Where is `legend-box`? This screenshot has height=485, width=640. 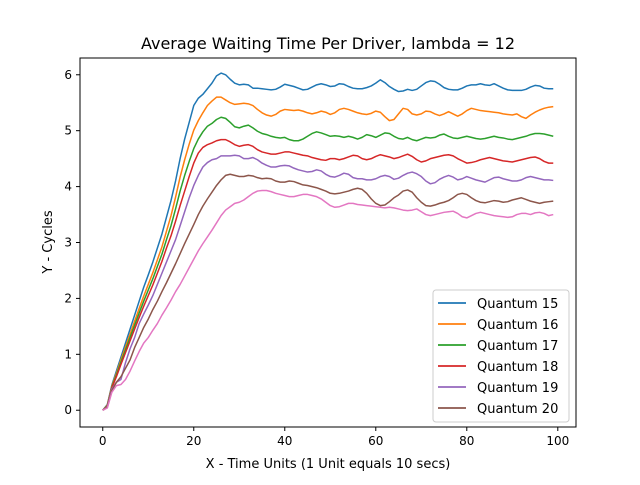 legend-box is located at coordinates (501, 356).